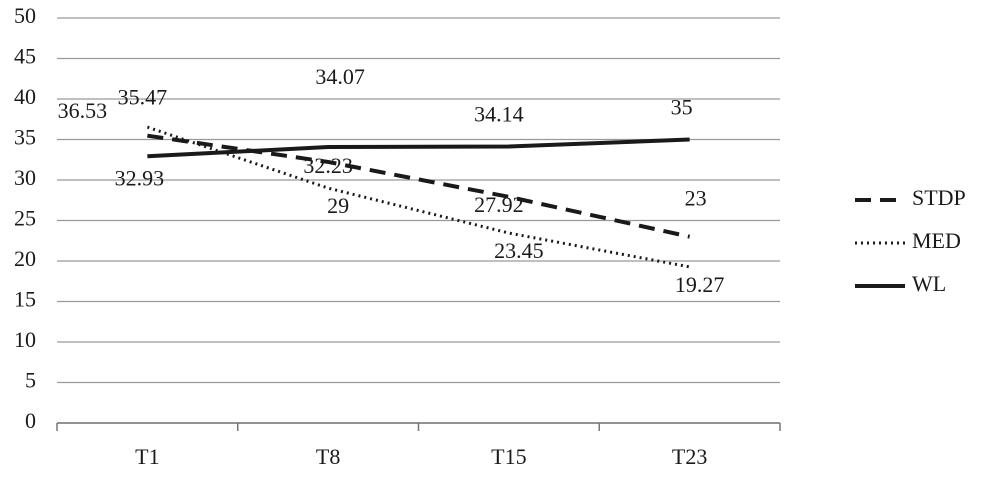 The width and height of the screenshot is (1000, 491). I want to click on y-tick-label: 25, so click(25, 218).